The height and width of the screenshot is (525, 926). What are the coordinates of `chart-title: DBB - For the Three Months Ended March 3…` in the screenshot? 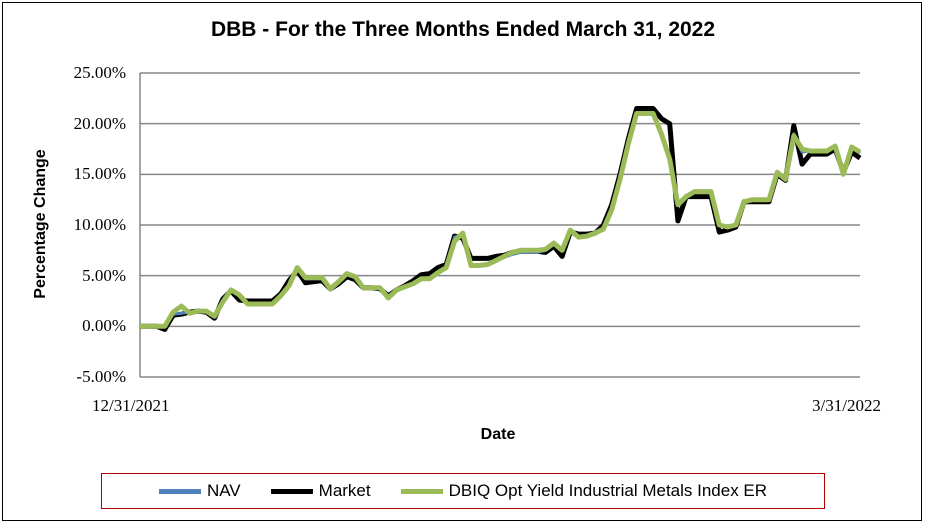 It's located at (463, 29).